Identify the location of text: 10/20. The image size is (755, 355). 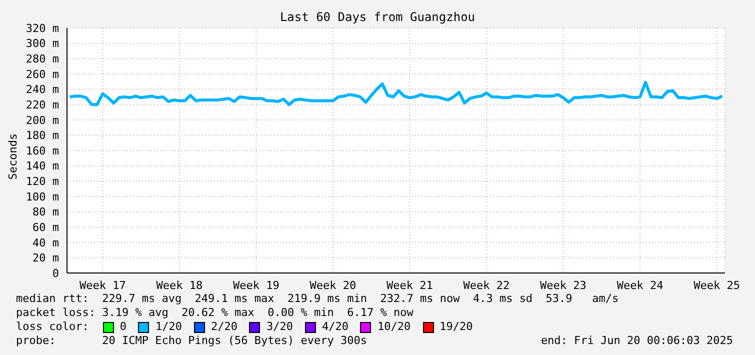
(394, 327).